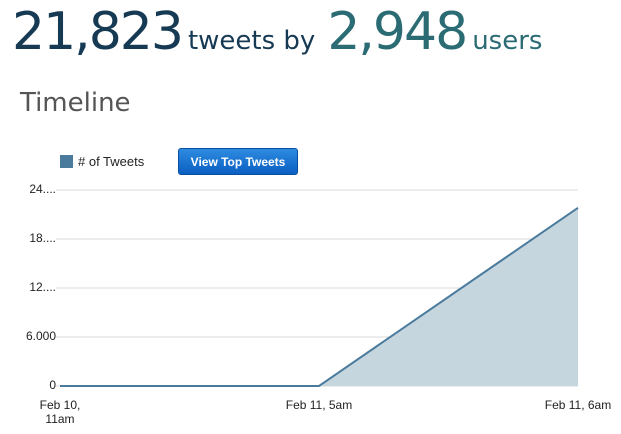 The width and height of the screenshot is (621, 434). I want to click on tweet-count: 21,823, so click(98, 32).